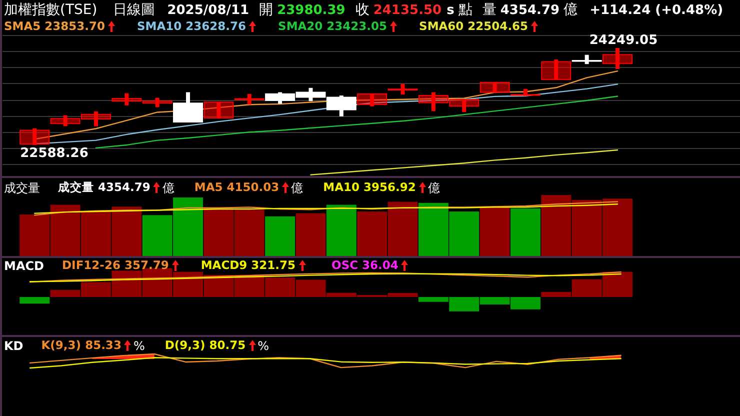 This screenshot has height=416, width=740. Describe the element at coordinates (81, 345) in the screenshot. I see `series-label: K(9,3) 85.33` at that location.